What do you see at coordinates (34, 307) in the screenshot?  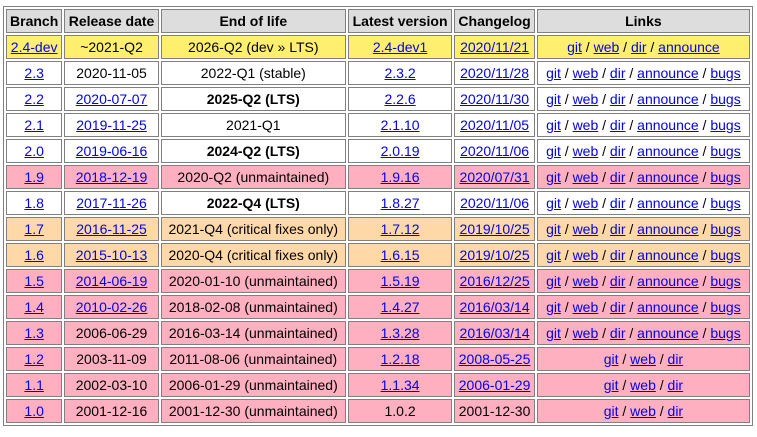 I see `branch-cell-link: 1.4` at bounding box center [34, 307].